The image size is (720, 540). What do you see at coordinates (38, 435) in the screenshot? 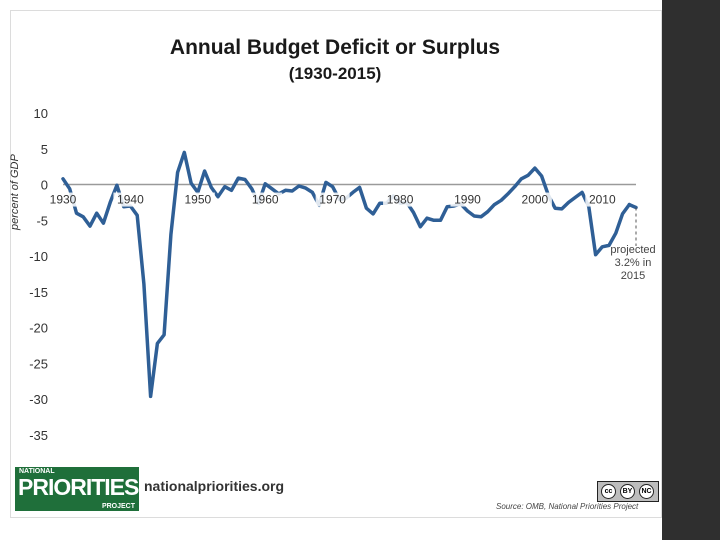
I see `y-tick-label: -35` at bounding box center [38, 435].